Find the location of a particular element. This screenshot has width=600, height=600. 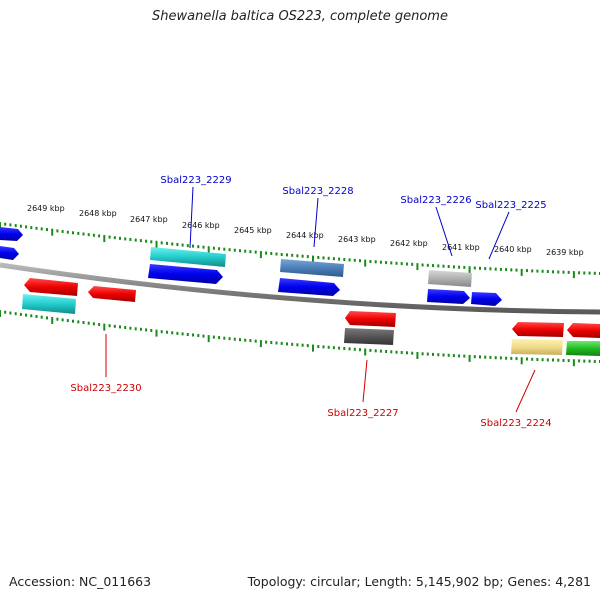

gene-label-sbal223-2230: Sbal223_2230 is located at coordinates (105, 388).